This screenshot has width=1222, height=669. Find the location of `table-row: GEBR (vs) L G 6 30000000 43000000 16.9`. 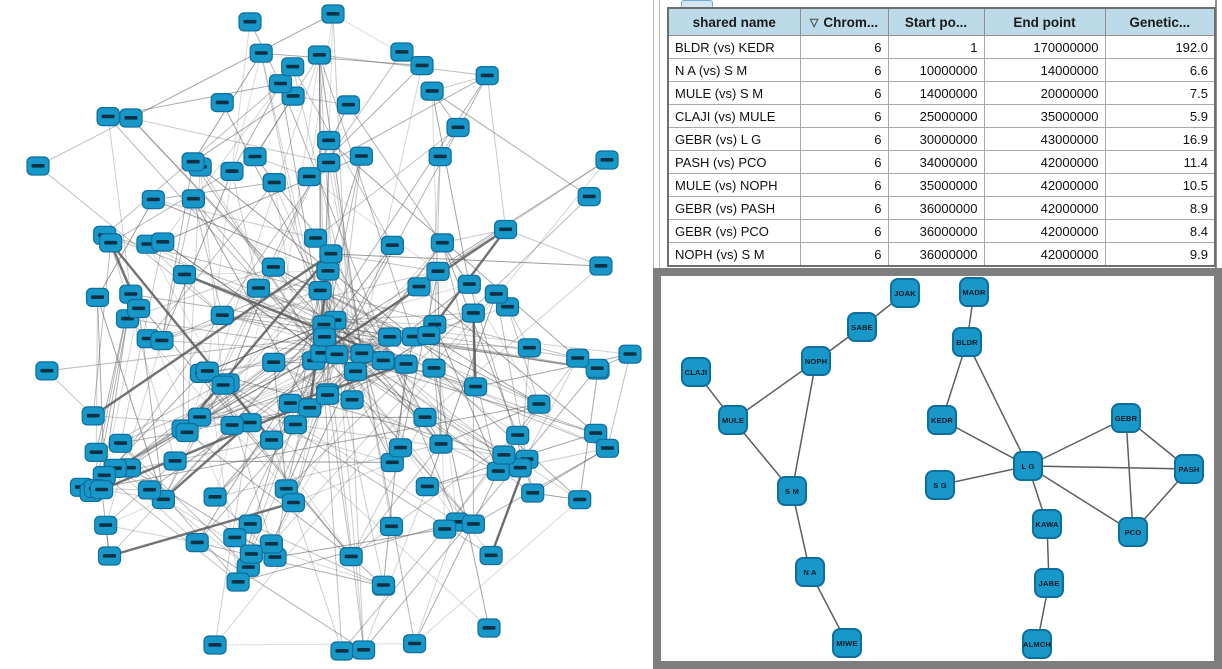

table-row: GEBR (vs) L G 6 30000000 43000000 16.9 is located at coordinates (941, 139).